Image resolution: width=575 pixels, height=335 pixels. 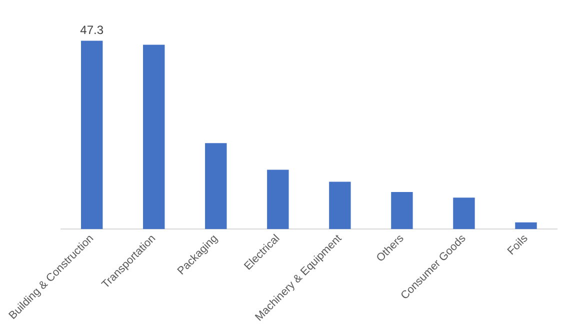 I want to click on data-label: 47.3, so click(x=92, y=30).